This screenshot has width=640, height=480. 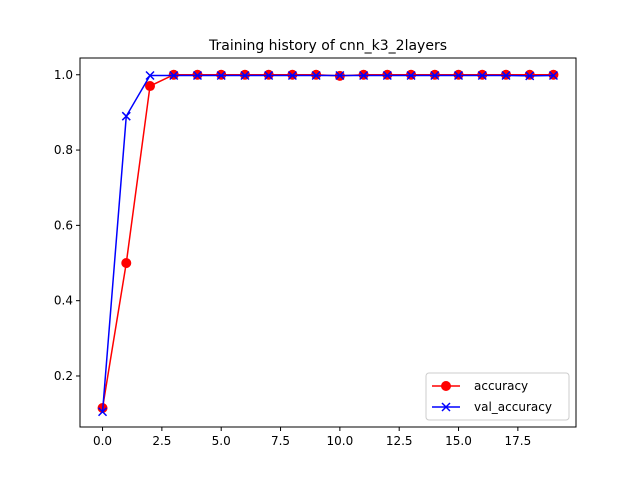 I want to click on legend-marker-accuracy, so click(x=446, y=386).